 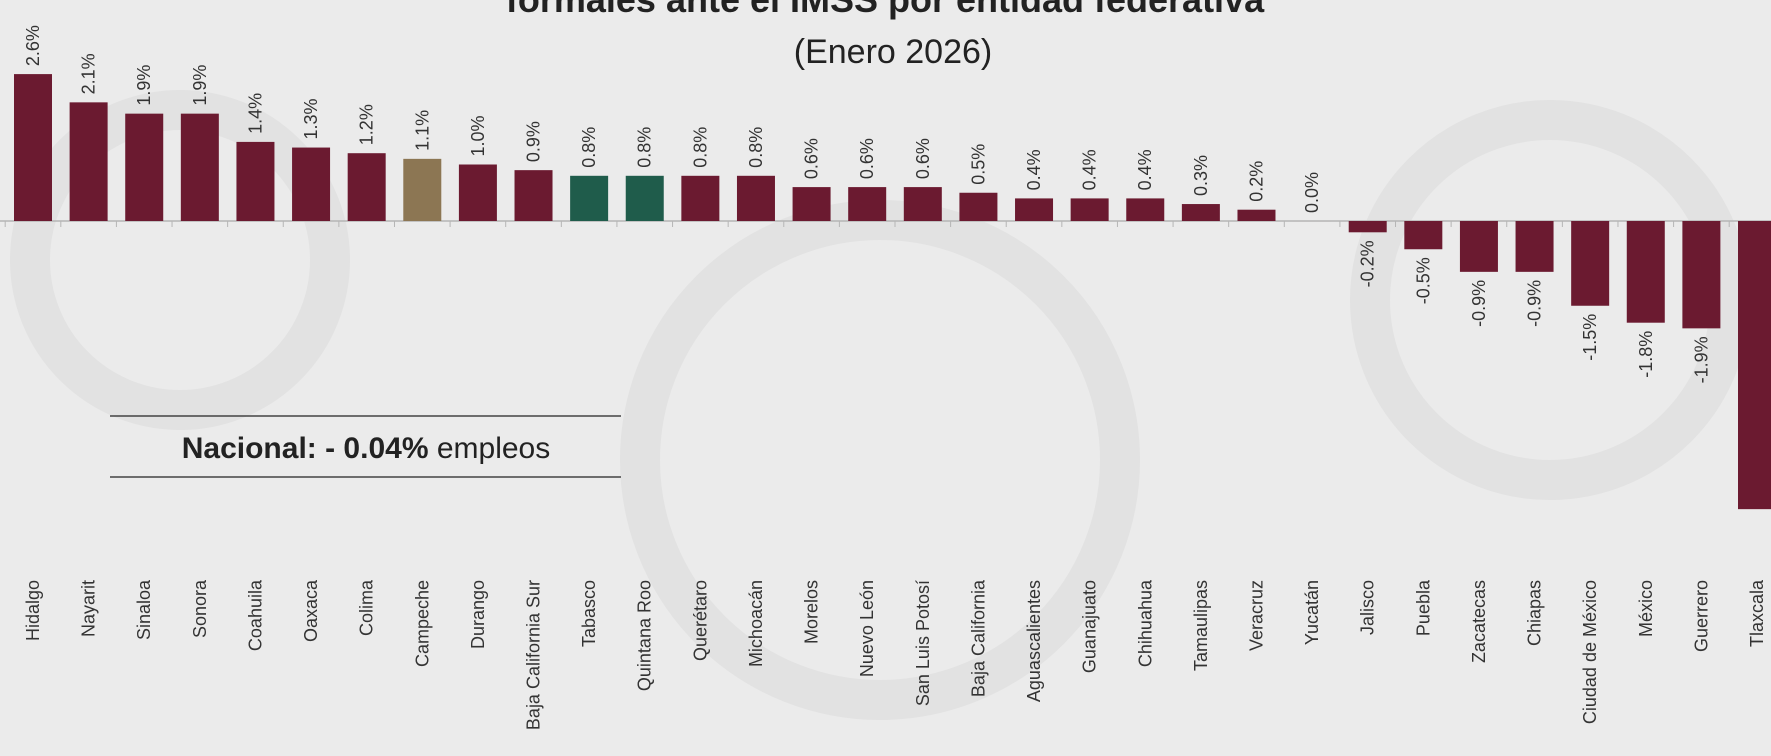 I want to click on value-label: 1.1%, so click(x=422, y=130).